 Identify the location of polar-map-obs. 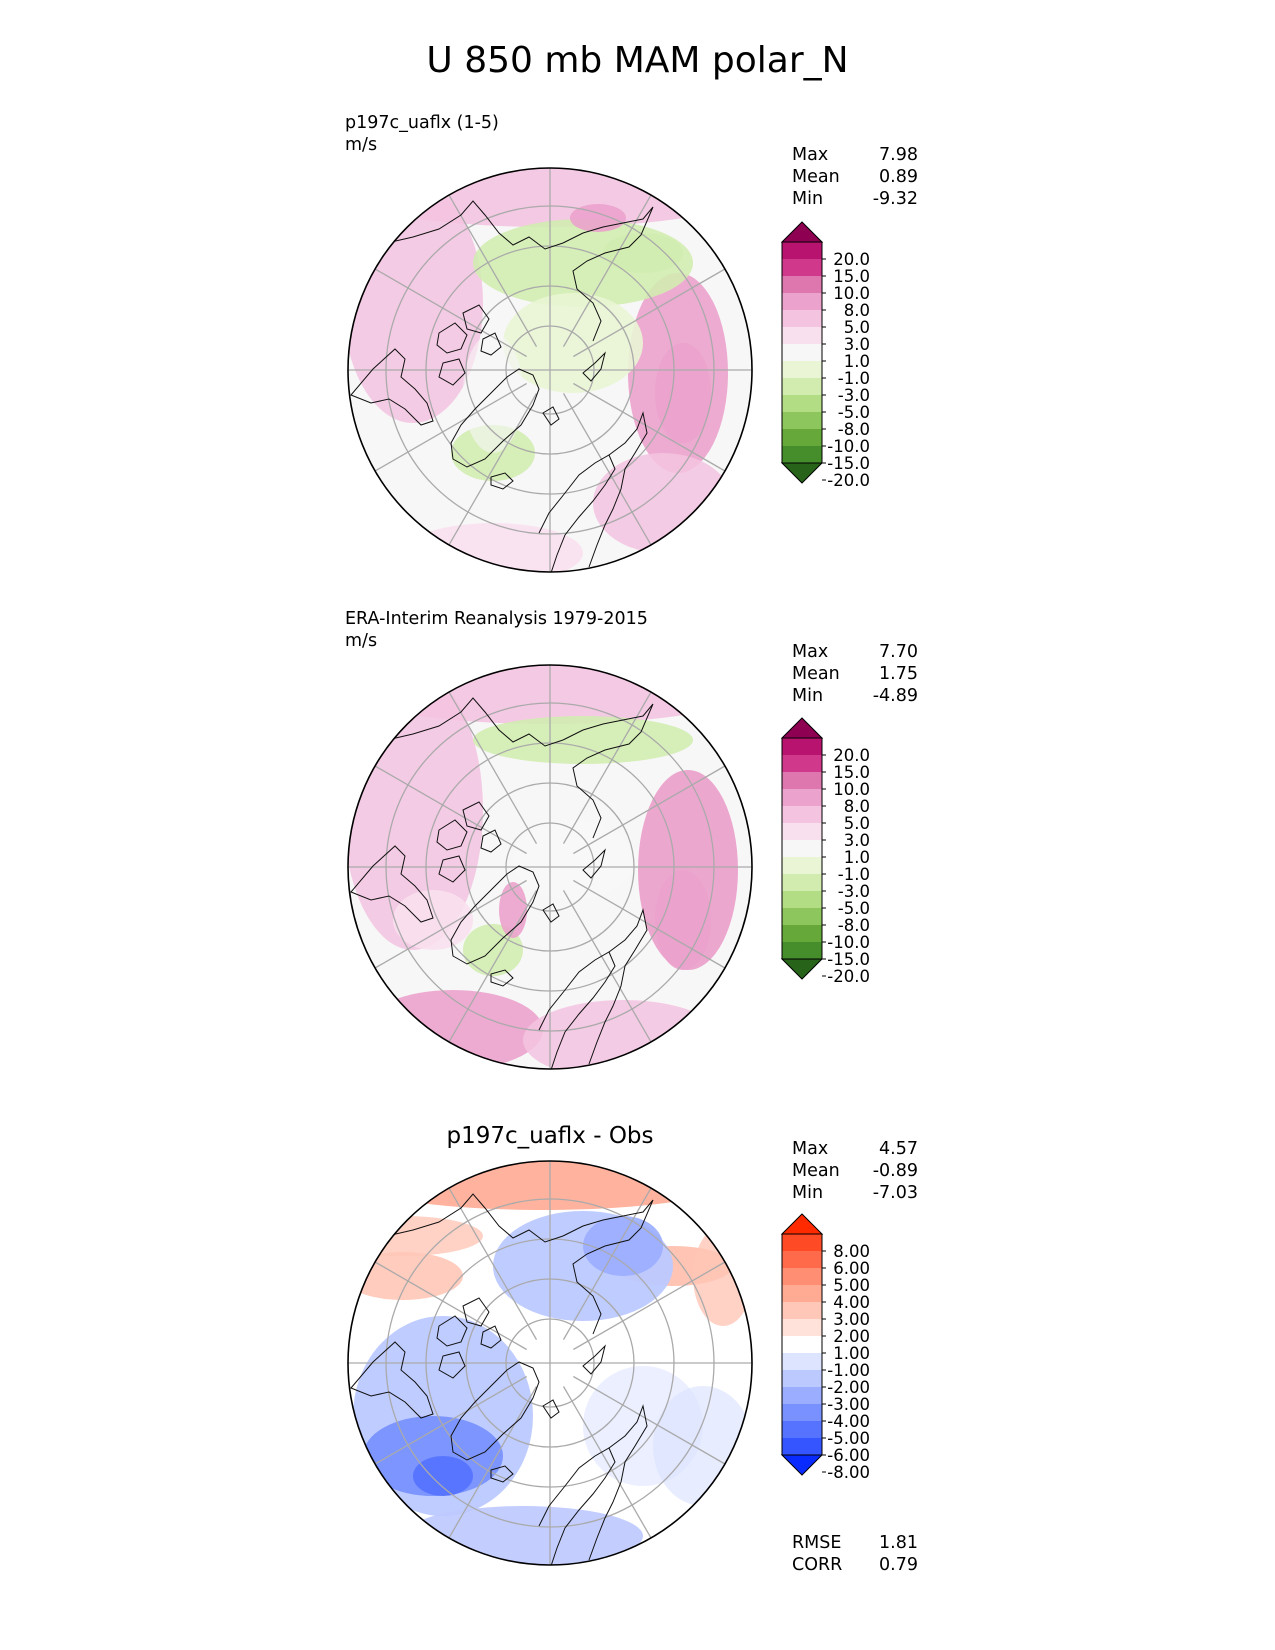
(550, 867).